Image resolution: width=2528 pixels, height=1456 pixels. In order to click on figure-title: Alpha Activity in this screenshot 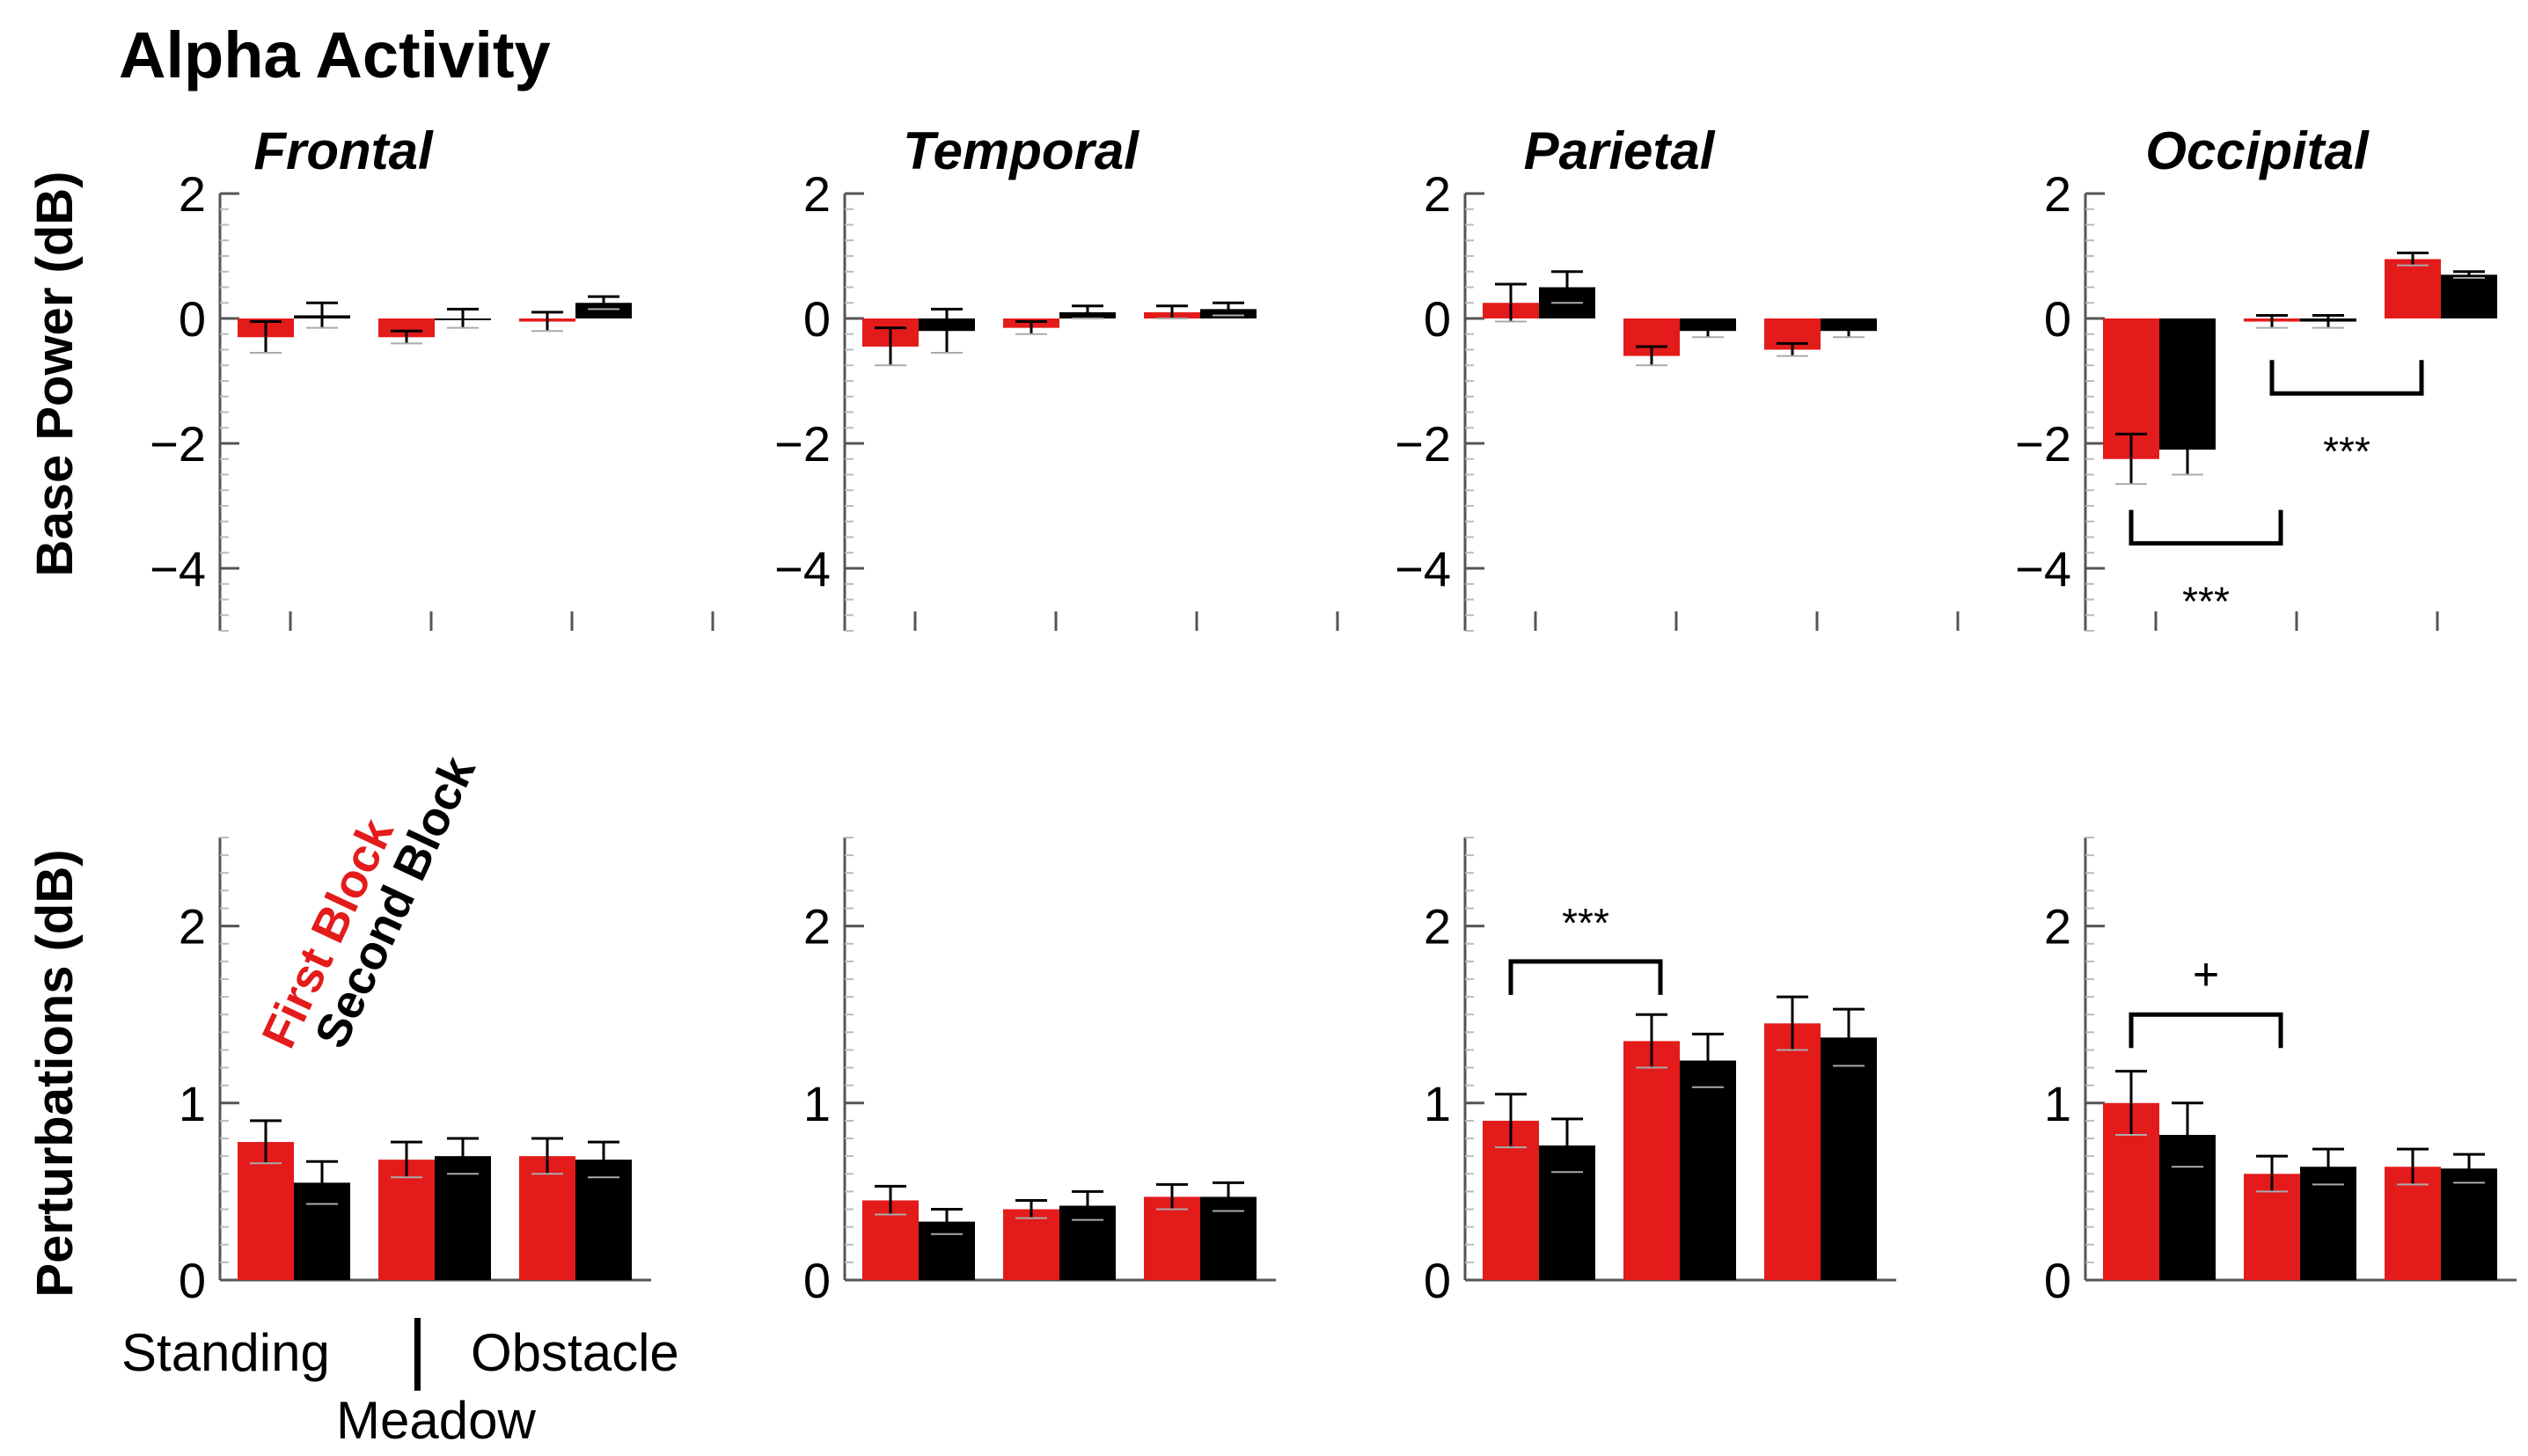, I will do `click(335, 54)`.